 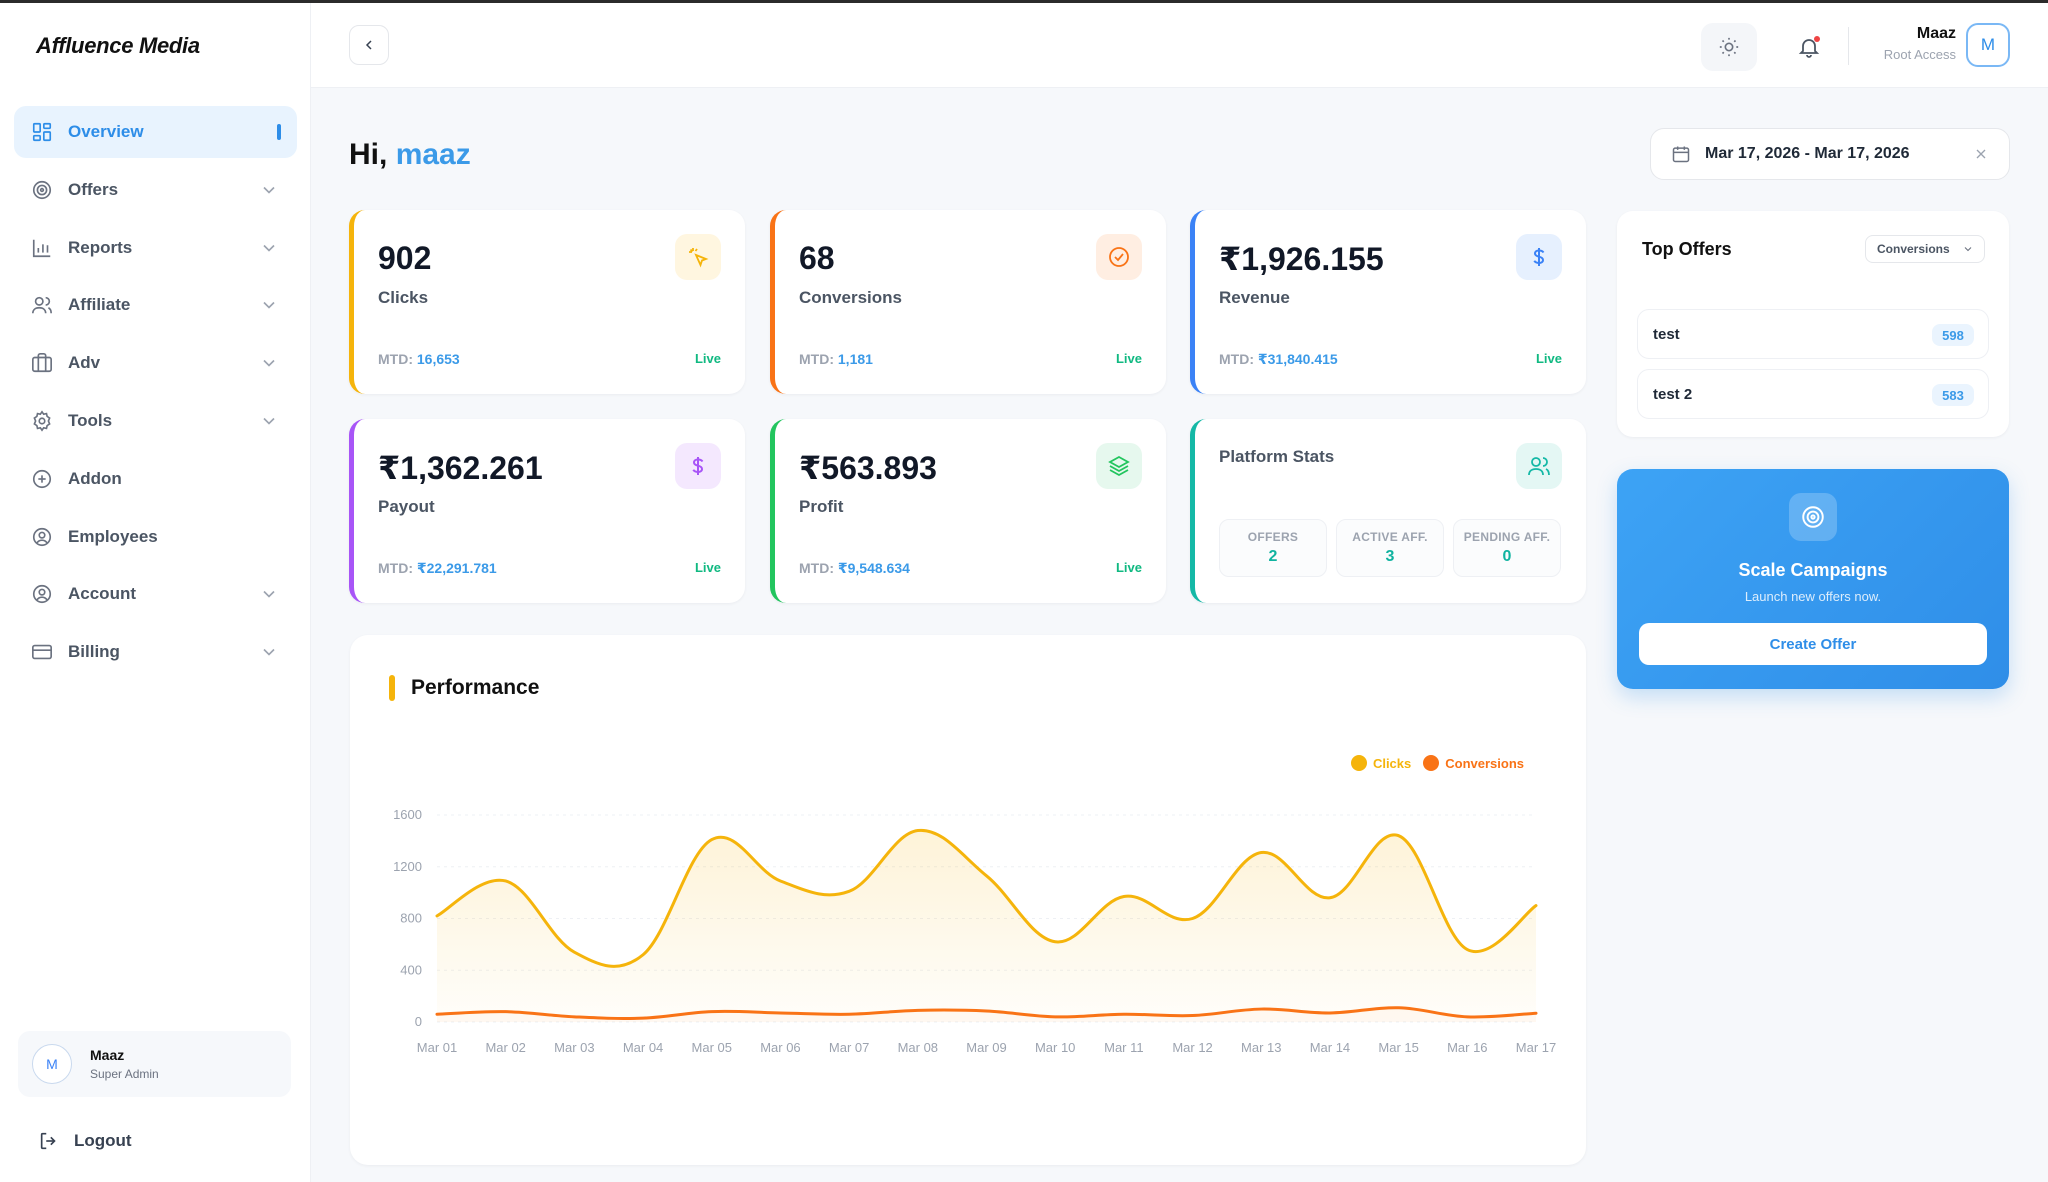 I want to click on conversions-series-line, so click(x=986, y=1013).